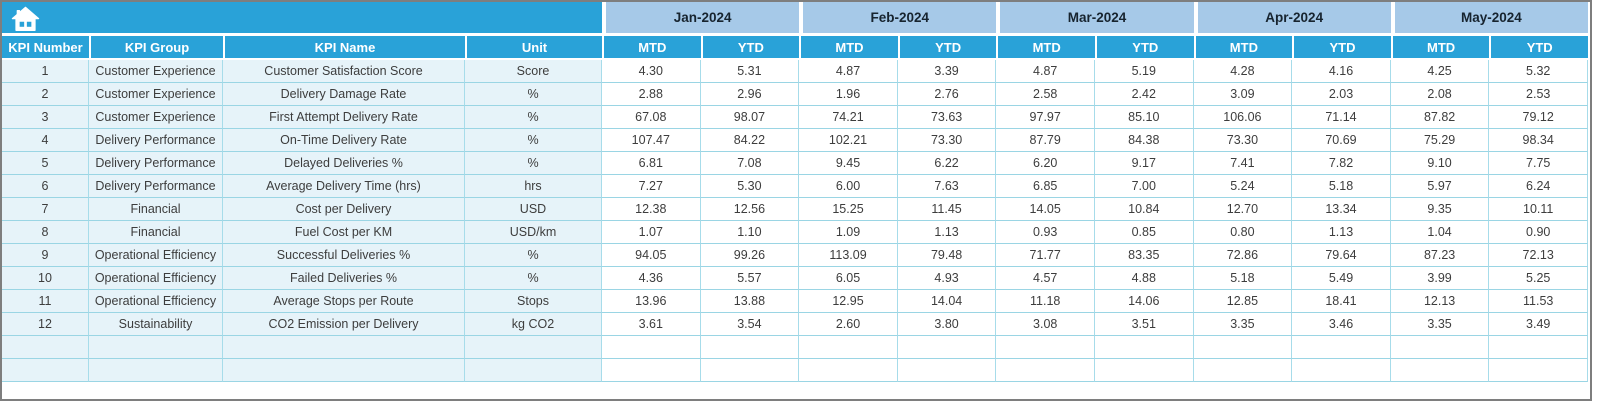  What do you see at coordinates (344, 94) in the screenshot?
I see `kpi-name-cell: Delivery Damage Rate` at bounding box center [344, 94].